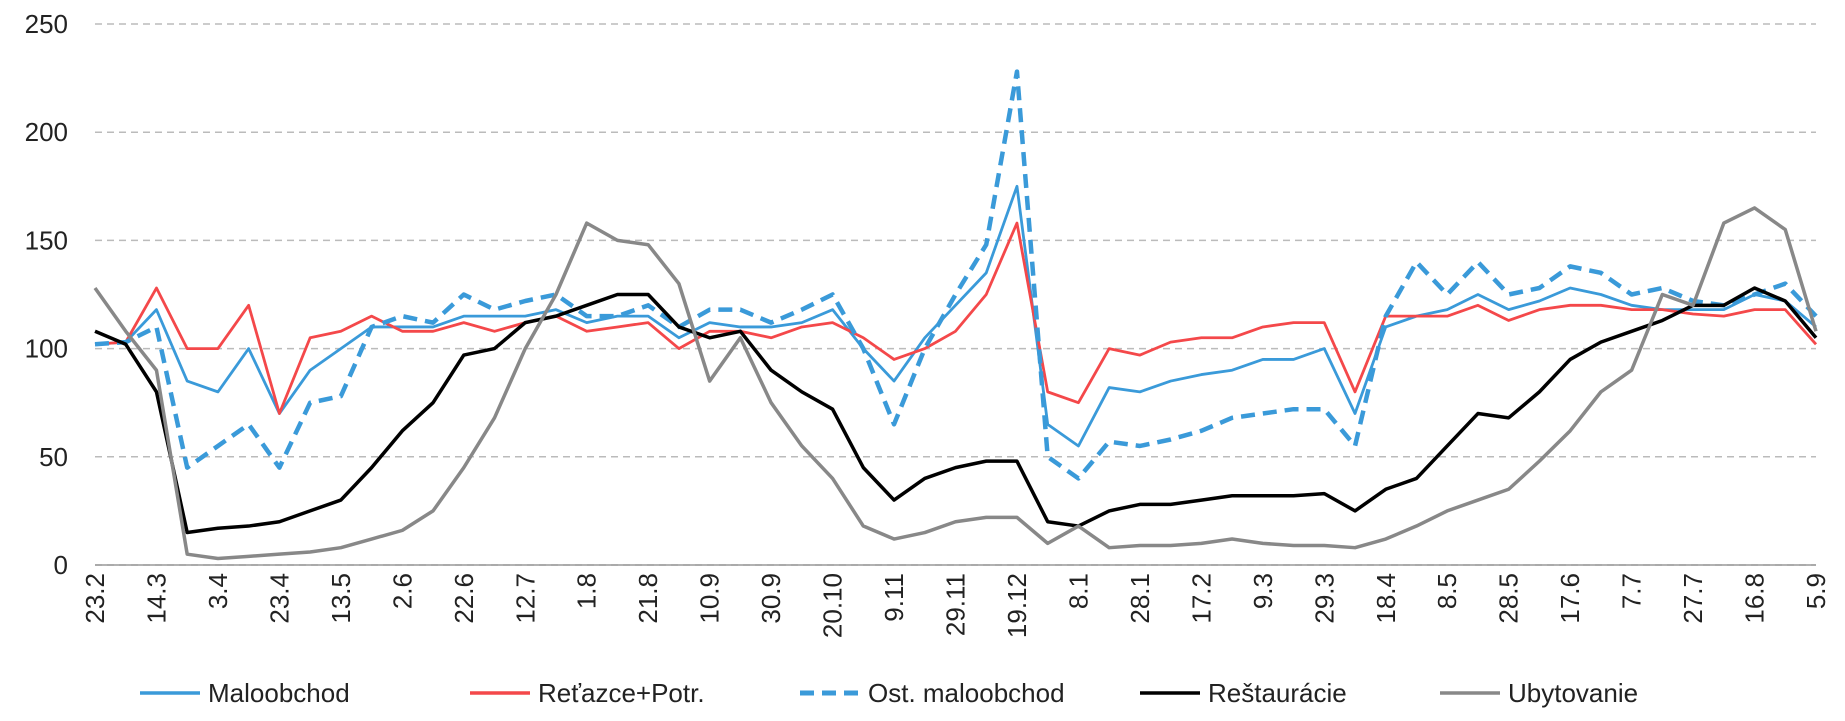  What do you see at coordinates (464, 598) in the screenshot?
I see `x-tick-label: 22.6` at bounding box center [464, 598].